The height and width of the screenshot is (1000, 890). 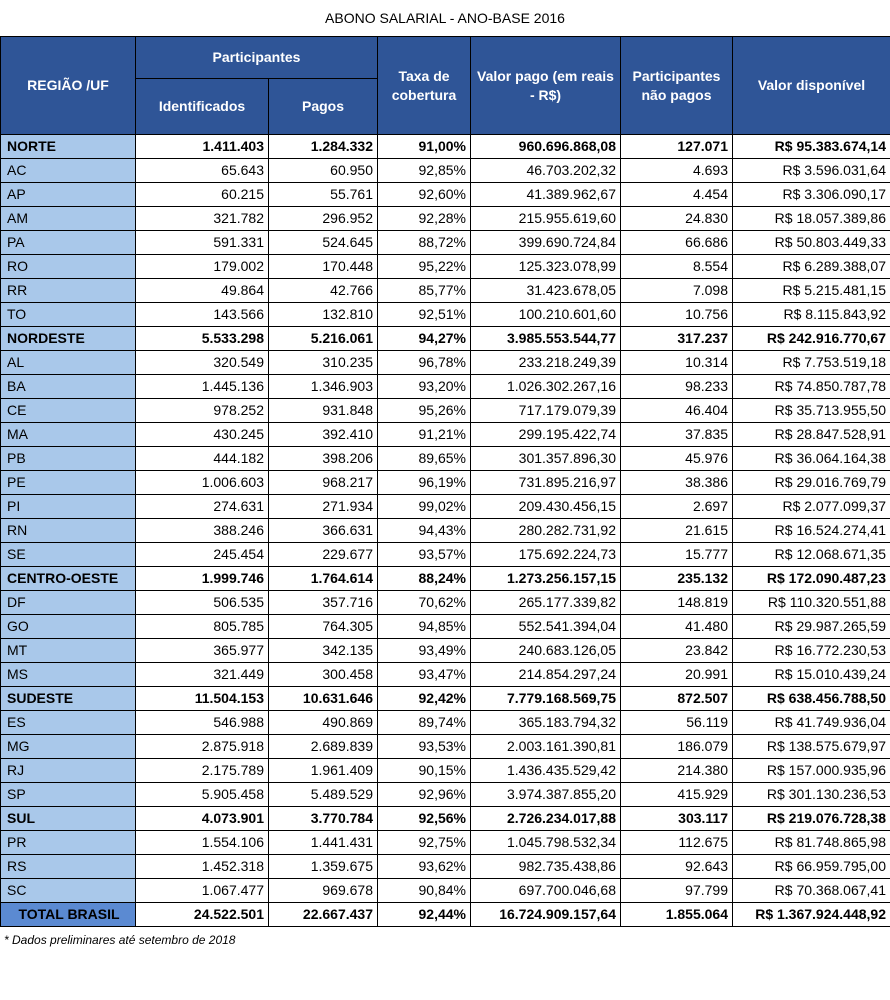 What do you see at coordinates (545, 602) in the screenshot?
I see `cell: 265.177.339,82` at bounding box center [545, 602].